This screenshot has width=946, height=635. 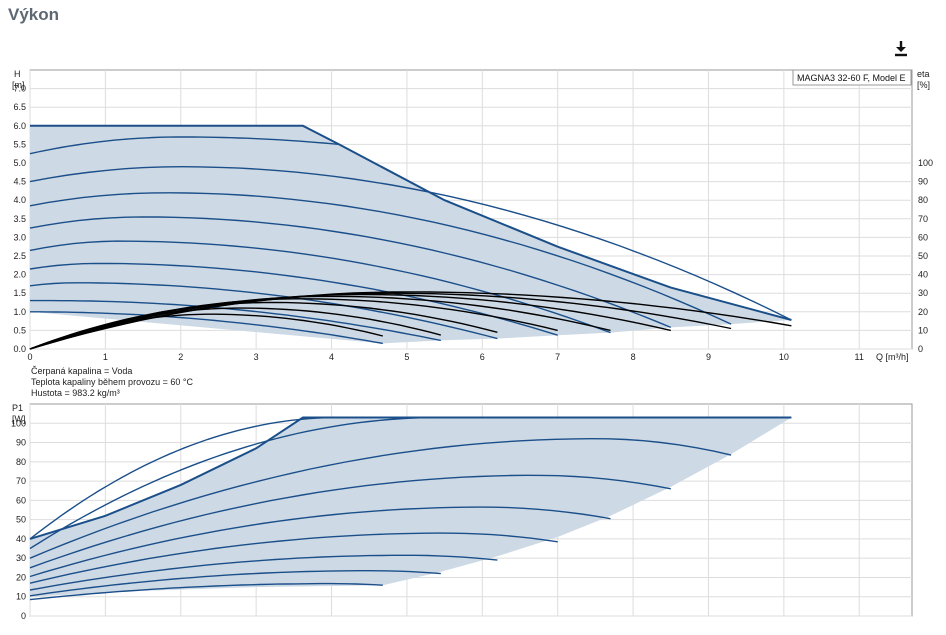 What do you see at coordinates (925, 163) in the screenshot?
I see `y2-tick-label: 100` at bounding box center [925, 163].